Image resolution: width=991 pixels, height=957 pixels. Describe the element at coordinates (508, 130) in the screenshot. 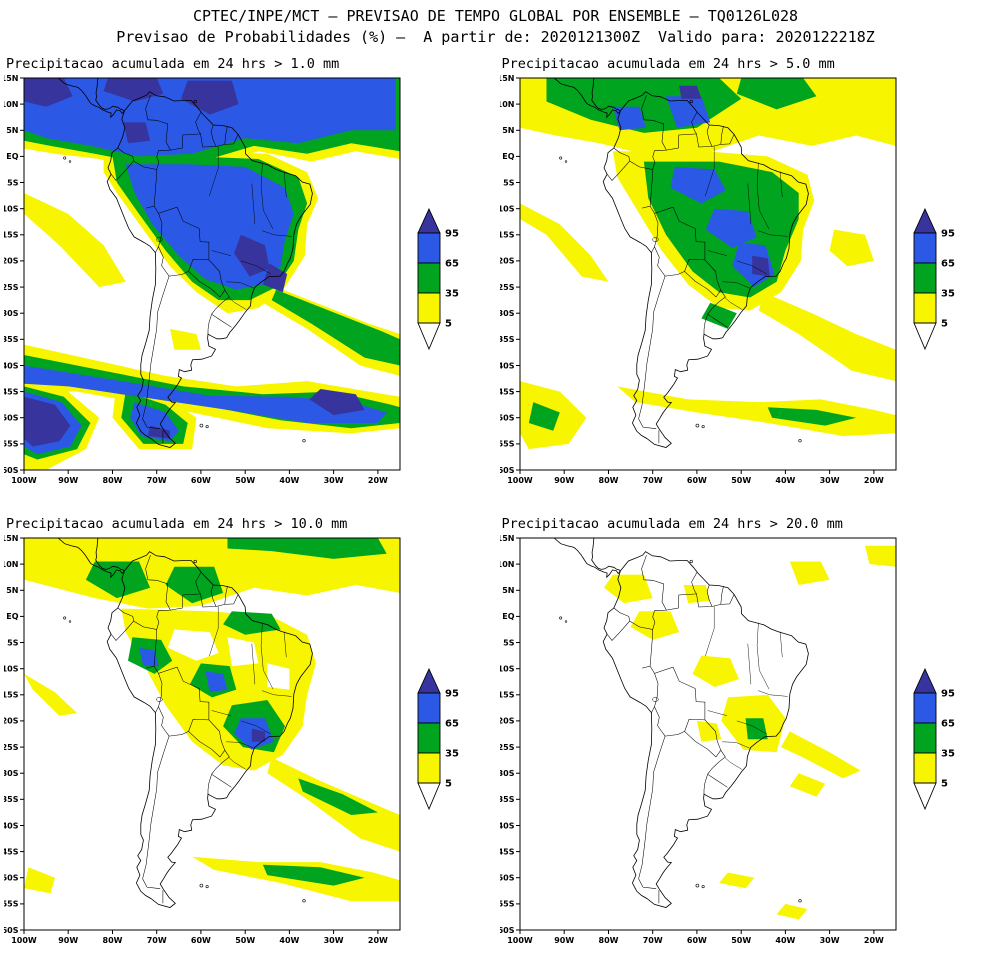

I see `lat-tick-label: 5N` at that location.